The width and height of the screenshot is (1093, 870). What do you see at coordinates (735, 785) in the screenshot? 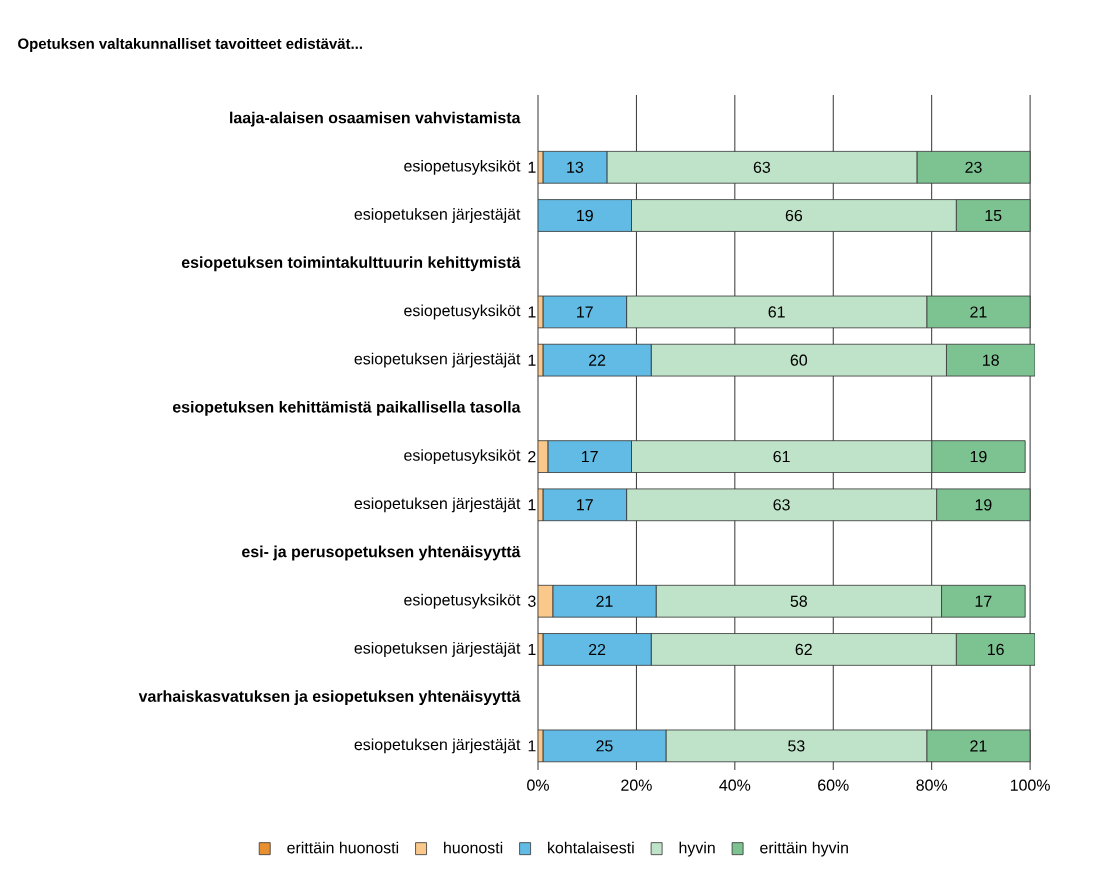
I see `x-tick-label: 40%` at bounding box center [735, 785].